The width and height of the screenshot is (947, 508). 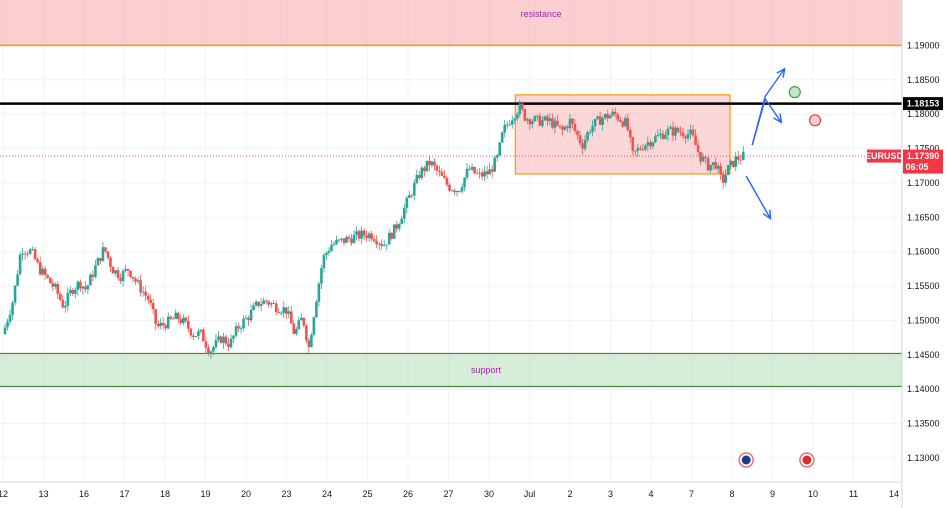 What do you see at coordinates (813, 494) in the screenshot?
I see `time-tick-label: 10` at bounding box center [813, 494].